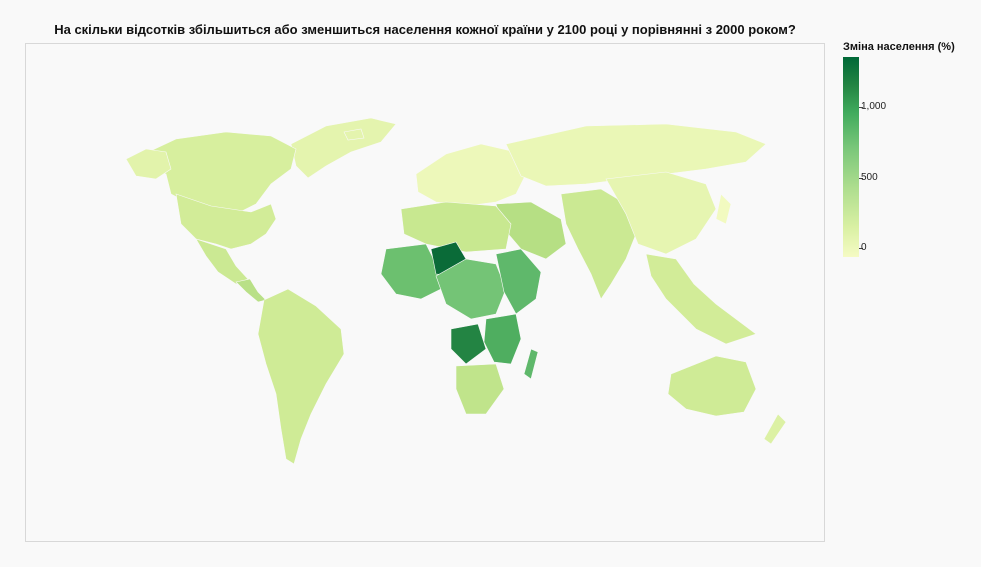  I want to click on region-southeast-africa, so click(502, 339).